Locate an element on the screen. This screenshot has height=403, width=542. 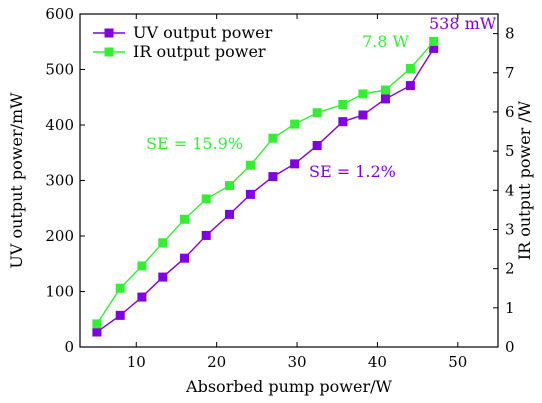
legend: UV output power IR output power is located at coordinates (183, 42).